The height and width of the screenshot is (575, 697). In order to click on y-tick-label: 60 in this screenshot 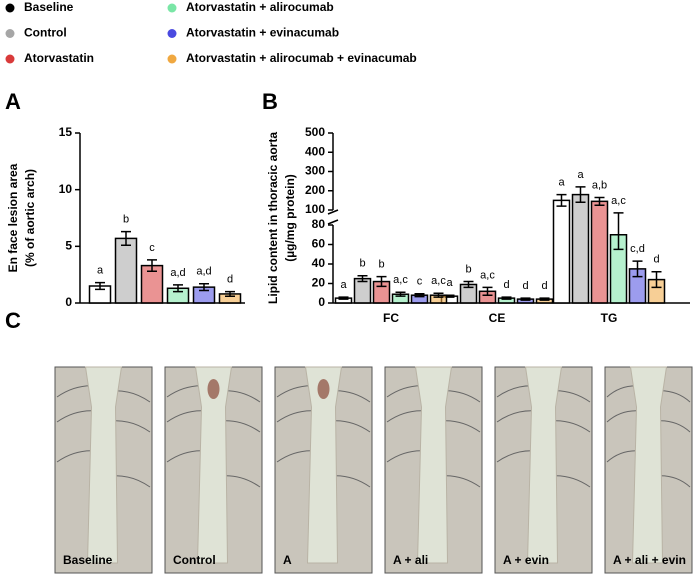, I will do `click(319, 244)`.